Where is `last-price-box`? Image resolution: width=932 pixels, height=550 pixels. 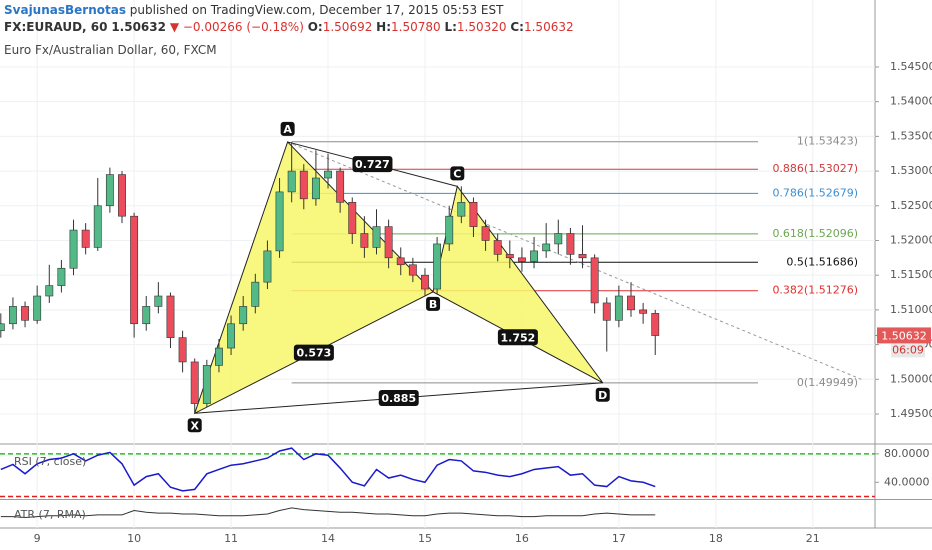
last-price-box is located at coordinates (904, 335).